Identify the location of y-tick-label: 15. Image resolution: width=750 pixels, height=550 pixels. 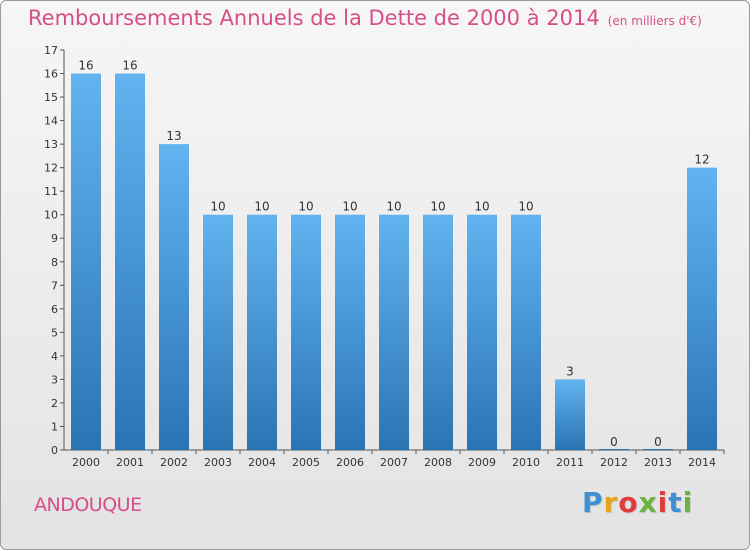
(51, 97).